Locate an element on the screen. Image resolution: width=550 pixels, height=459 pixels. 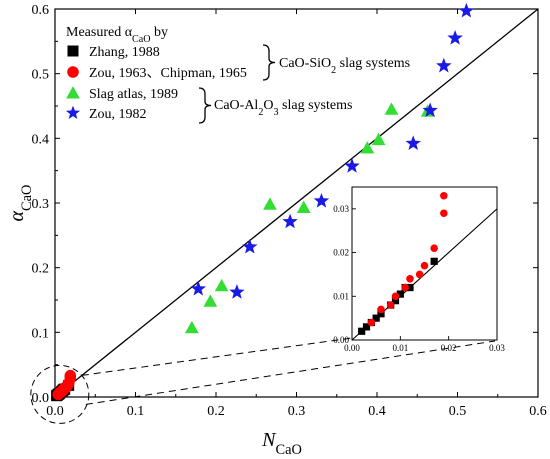
x-tick-label: 0.1 is located at coordinates (136, 411).